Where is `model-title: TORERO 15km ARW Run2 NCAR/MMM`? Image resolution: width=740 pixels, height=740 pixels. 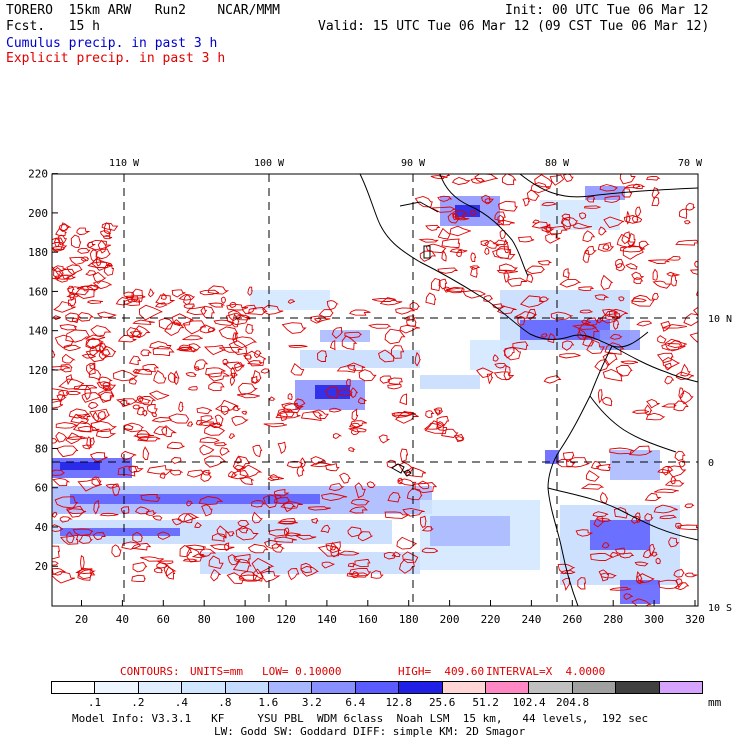 model-title: TORERO 15km ARW Run2 NCAR/MMM is located at coordinates (143, 10).